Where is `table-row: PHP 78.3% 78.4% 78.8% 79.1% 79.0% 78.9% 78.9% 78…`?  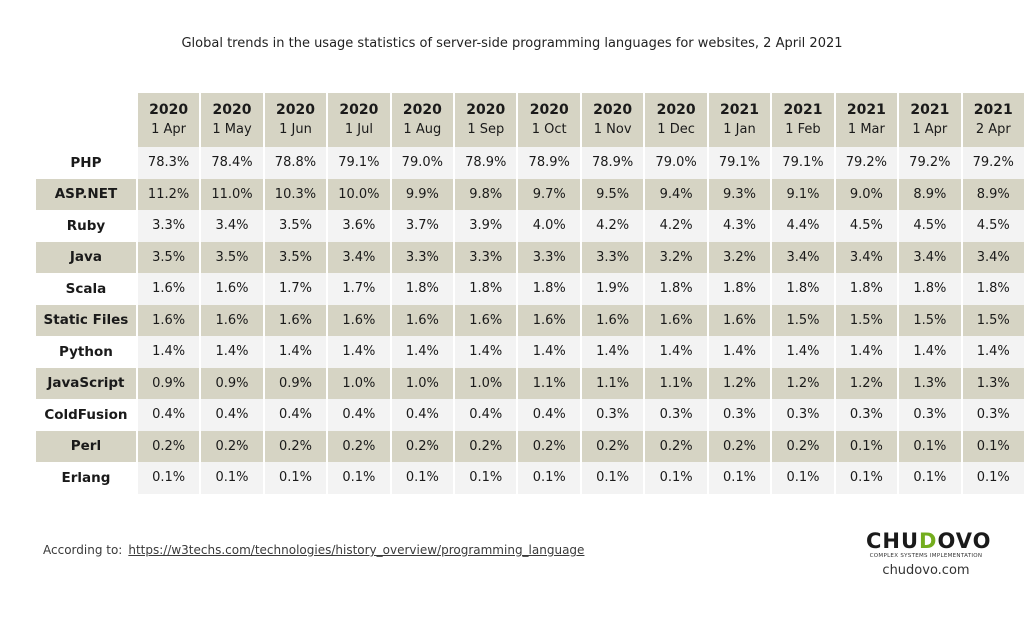
table-row: PHP 78.3% 78.4% 78.8% 79.1% 79.0% 78.9% 78.9% 78… is located at coordinates (530, 163).